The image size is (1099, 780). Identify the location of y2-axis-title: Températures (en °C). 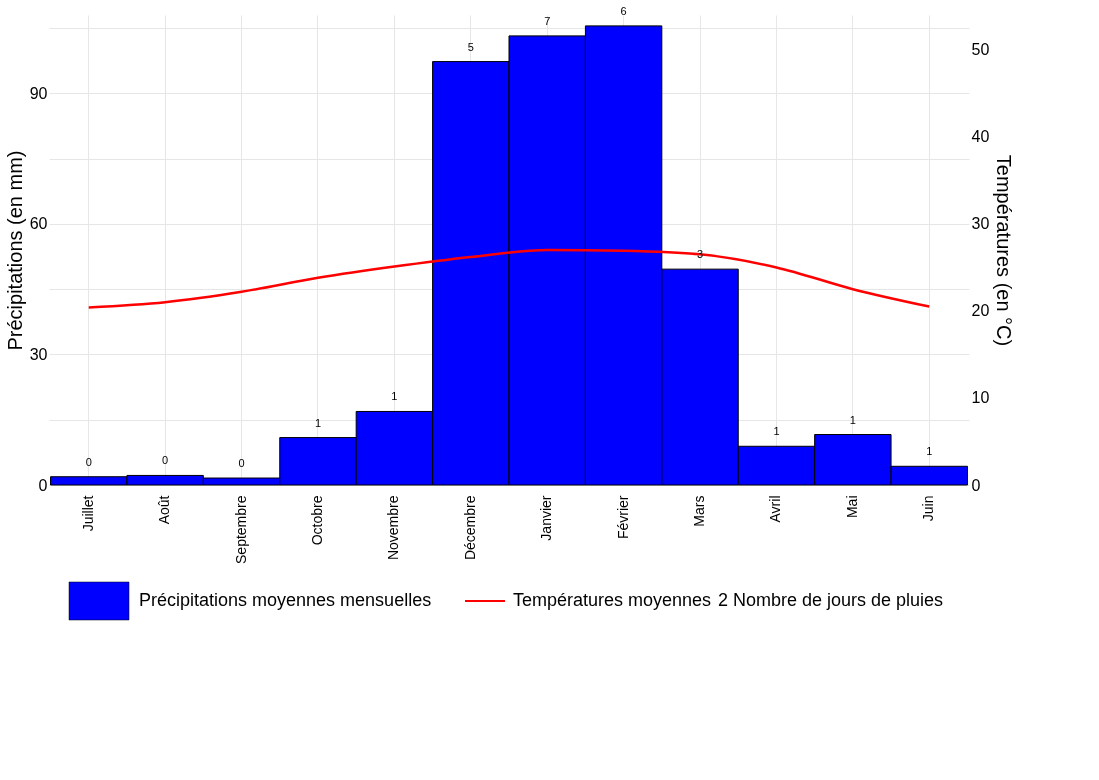
(1004, 250).